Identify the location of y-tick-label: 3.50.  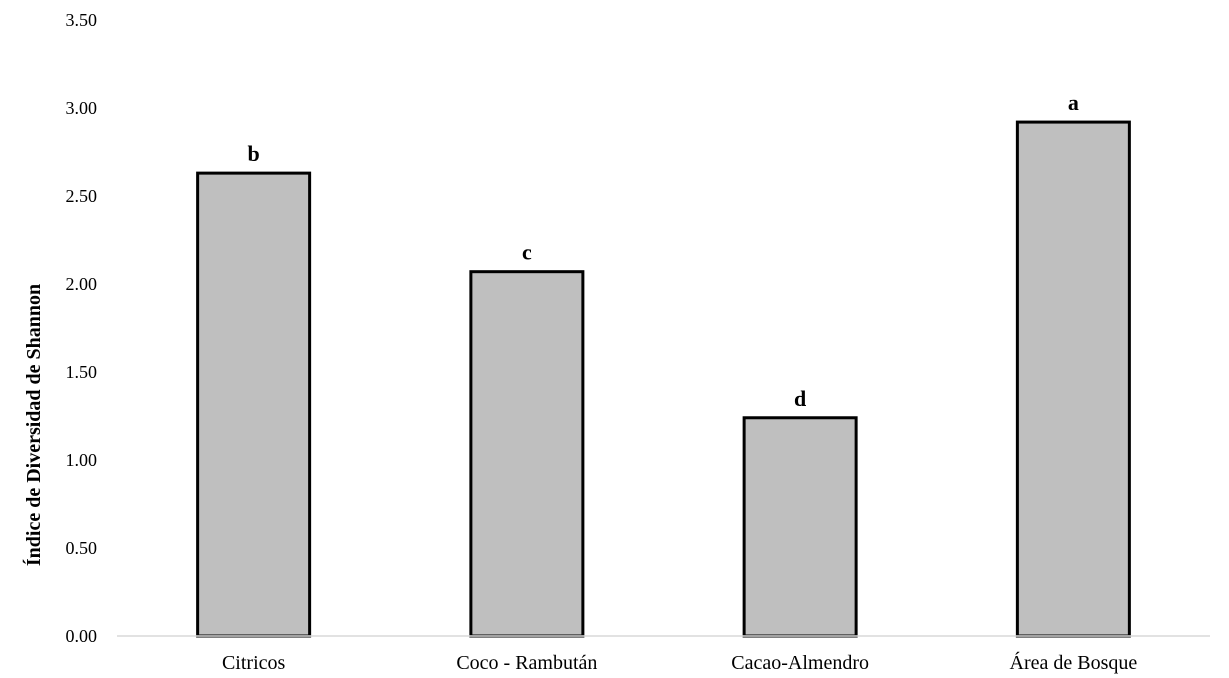
(82, 20).